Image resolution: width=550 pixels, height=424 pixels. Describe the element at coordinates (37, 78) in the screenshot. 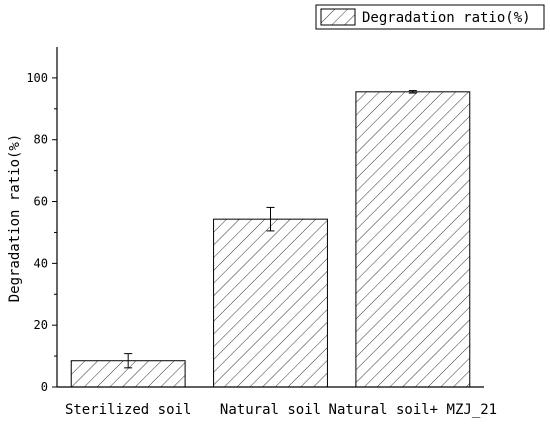

I see `y-tick-label: 100` at that location.